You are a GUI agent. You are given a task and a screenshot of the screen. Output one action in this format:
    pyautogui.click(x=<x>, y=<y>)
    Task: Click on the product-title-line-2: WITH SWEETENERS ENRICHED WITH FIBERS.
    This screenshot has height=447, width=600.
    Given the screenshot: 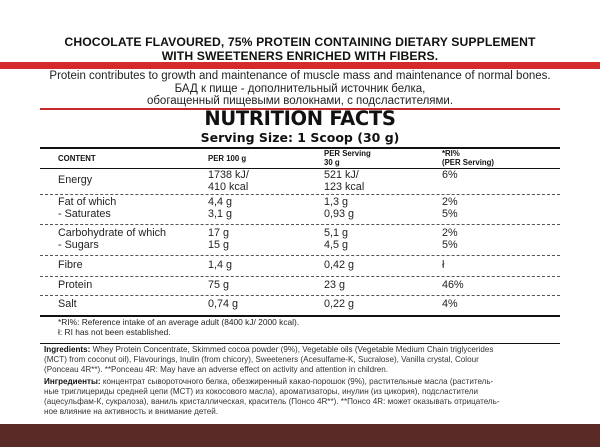 What is the action you would take?
    pyautogui.click(x=300, y=56)
    